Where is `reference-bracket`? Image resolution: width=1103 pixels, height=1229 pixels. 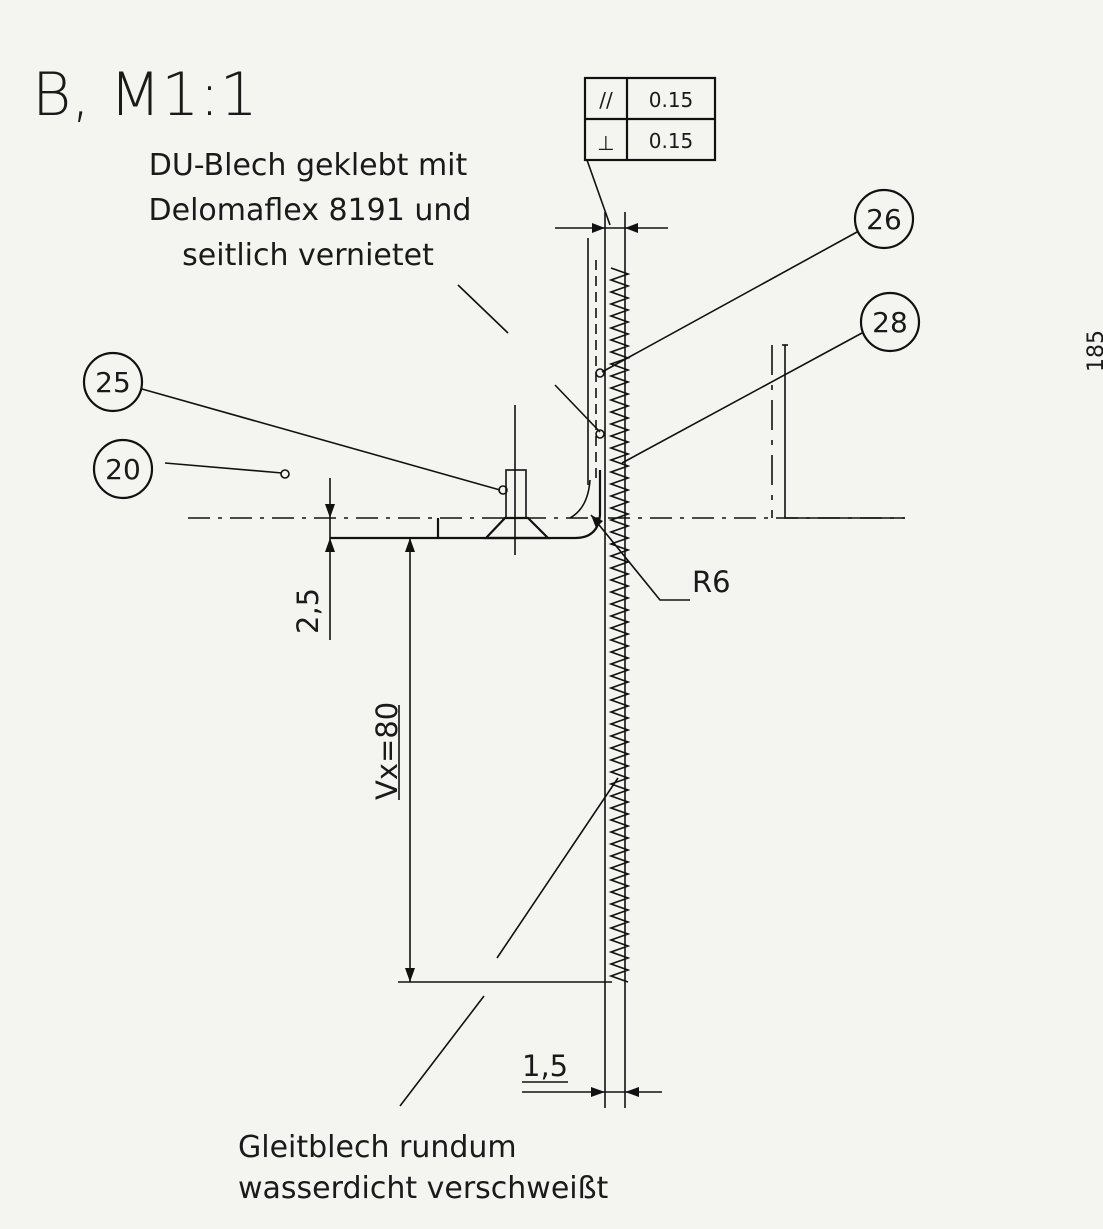 reference-bracket is located at coordinates (844, 432).